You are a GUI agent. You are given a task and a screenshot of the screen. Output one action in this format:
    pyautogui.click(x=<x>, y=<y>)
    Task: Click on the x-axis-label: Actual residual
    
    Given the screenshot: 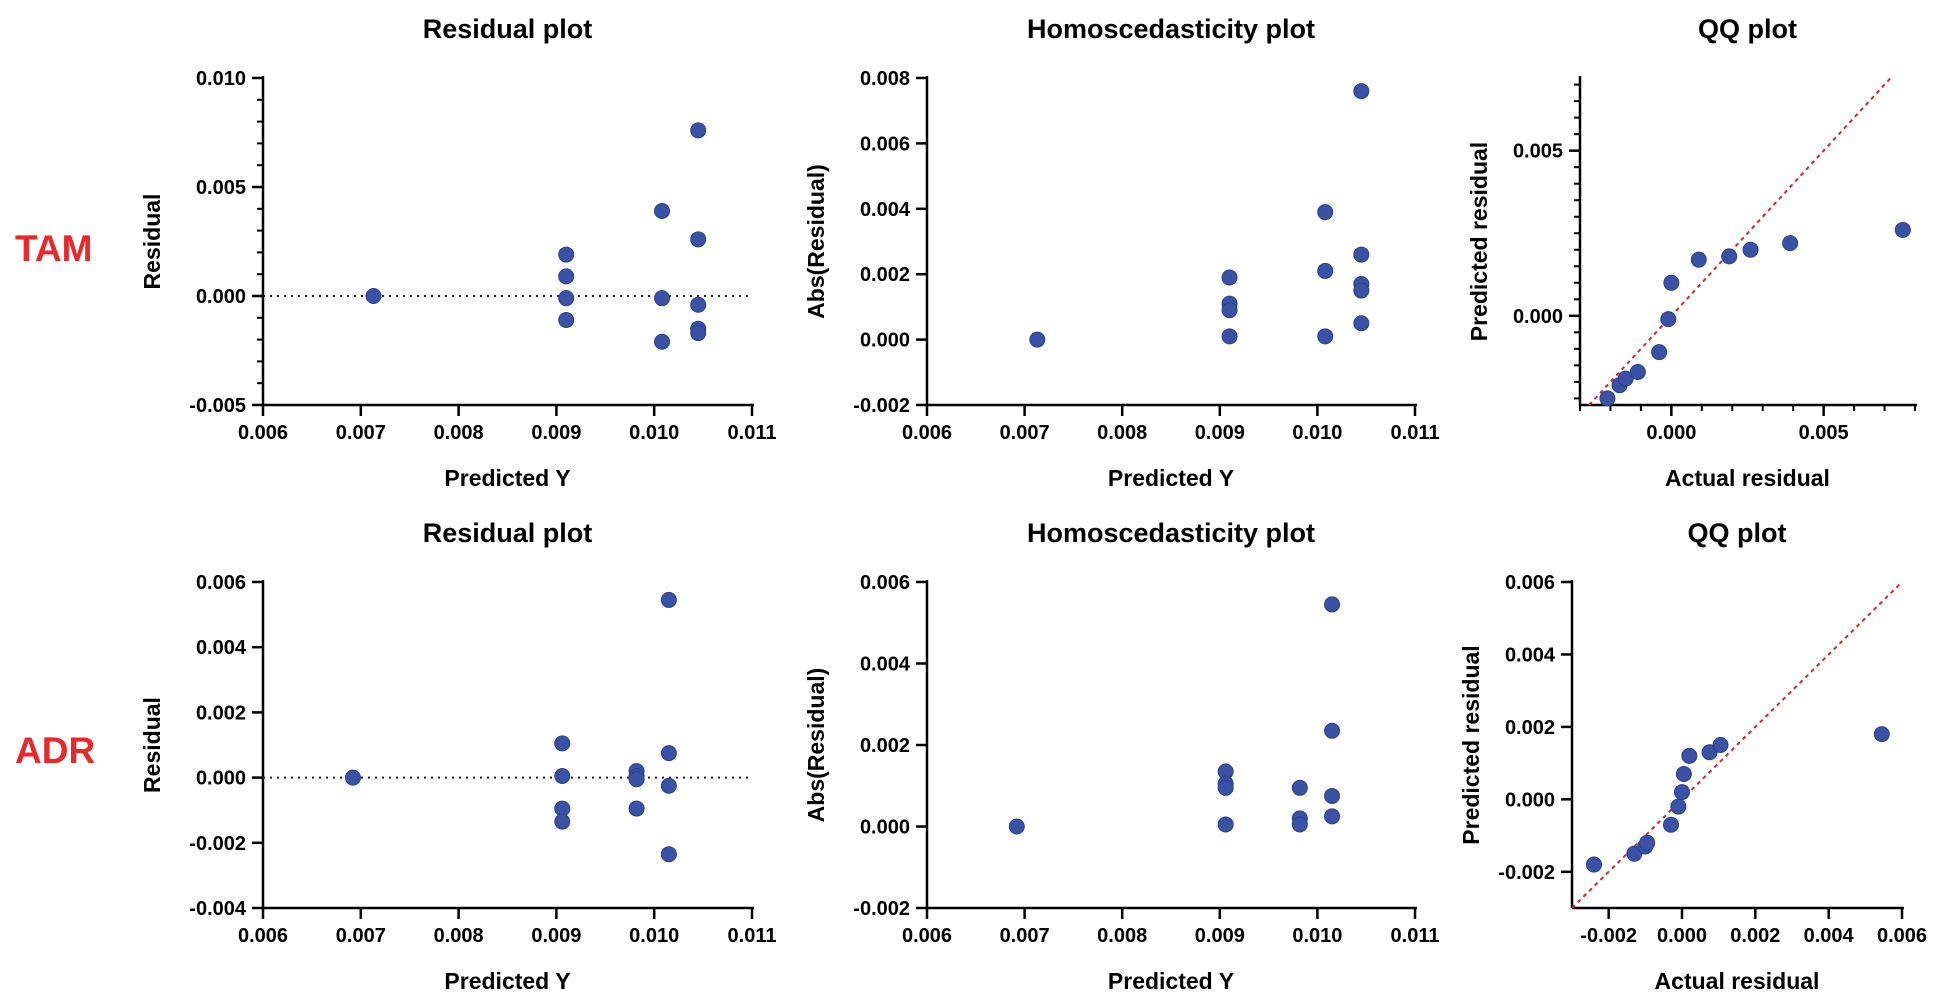 What is the action you would take?
    pyautogui.click(x=1737, y=981)
    